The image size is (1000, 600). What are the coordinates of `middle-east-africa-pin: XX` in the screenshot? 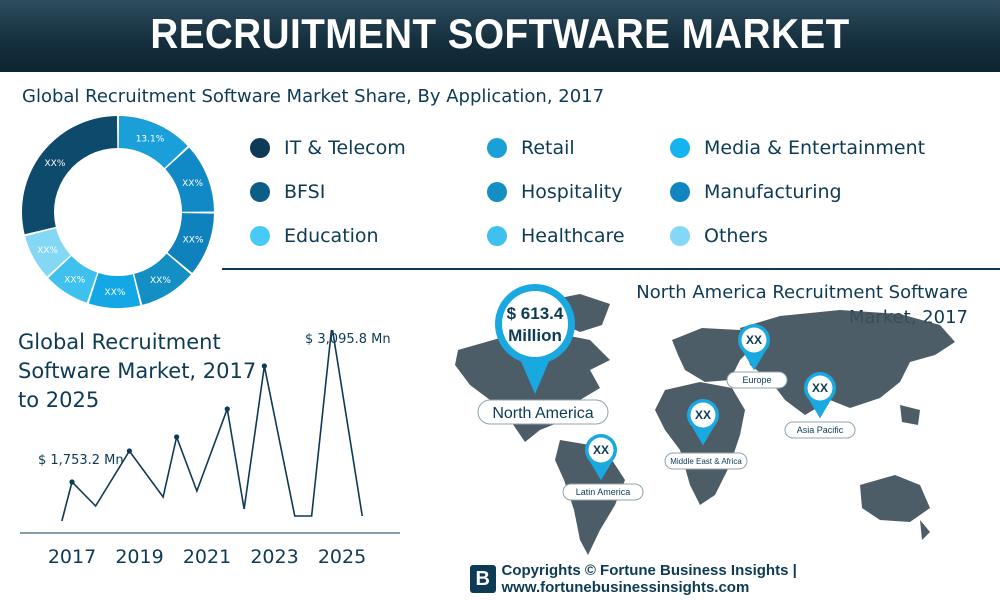 It's located at (703, 422).